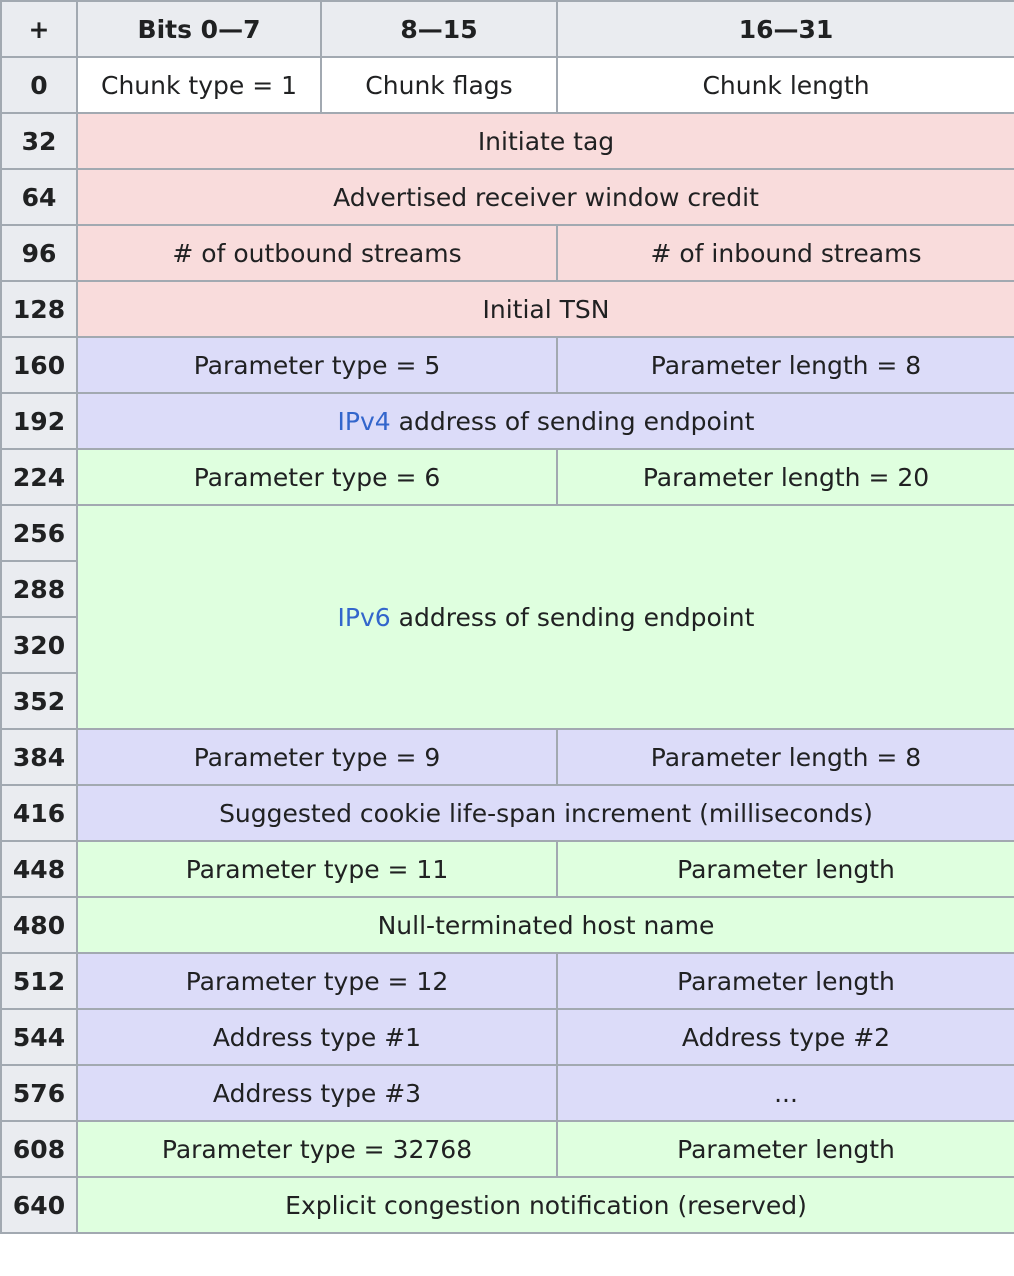 This screenshot has height=1276, width=1014. What do you see at coordinates (439, 85) in the screenshot?
I see `field-cell: Chunk flags` at bounding box center [439, 85].